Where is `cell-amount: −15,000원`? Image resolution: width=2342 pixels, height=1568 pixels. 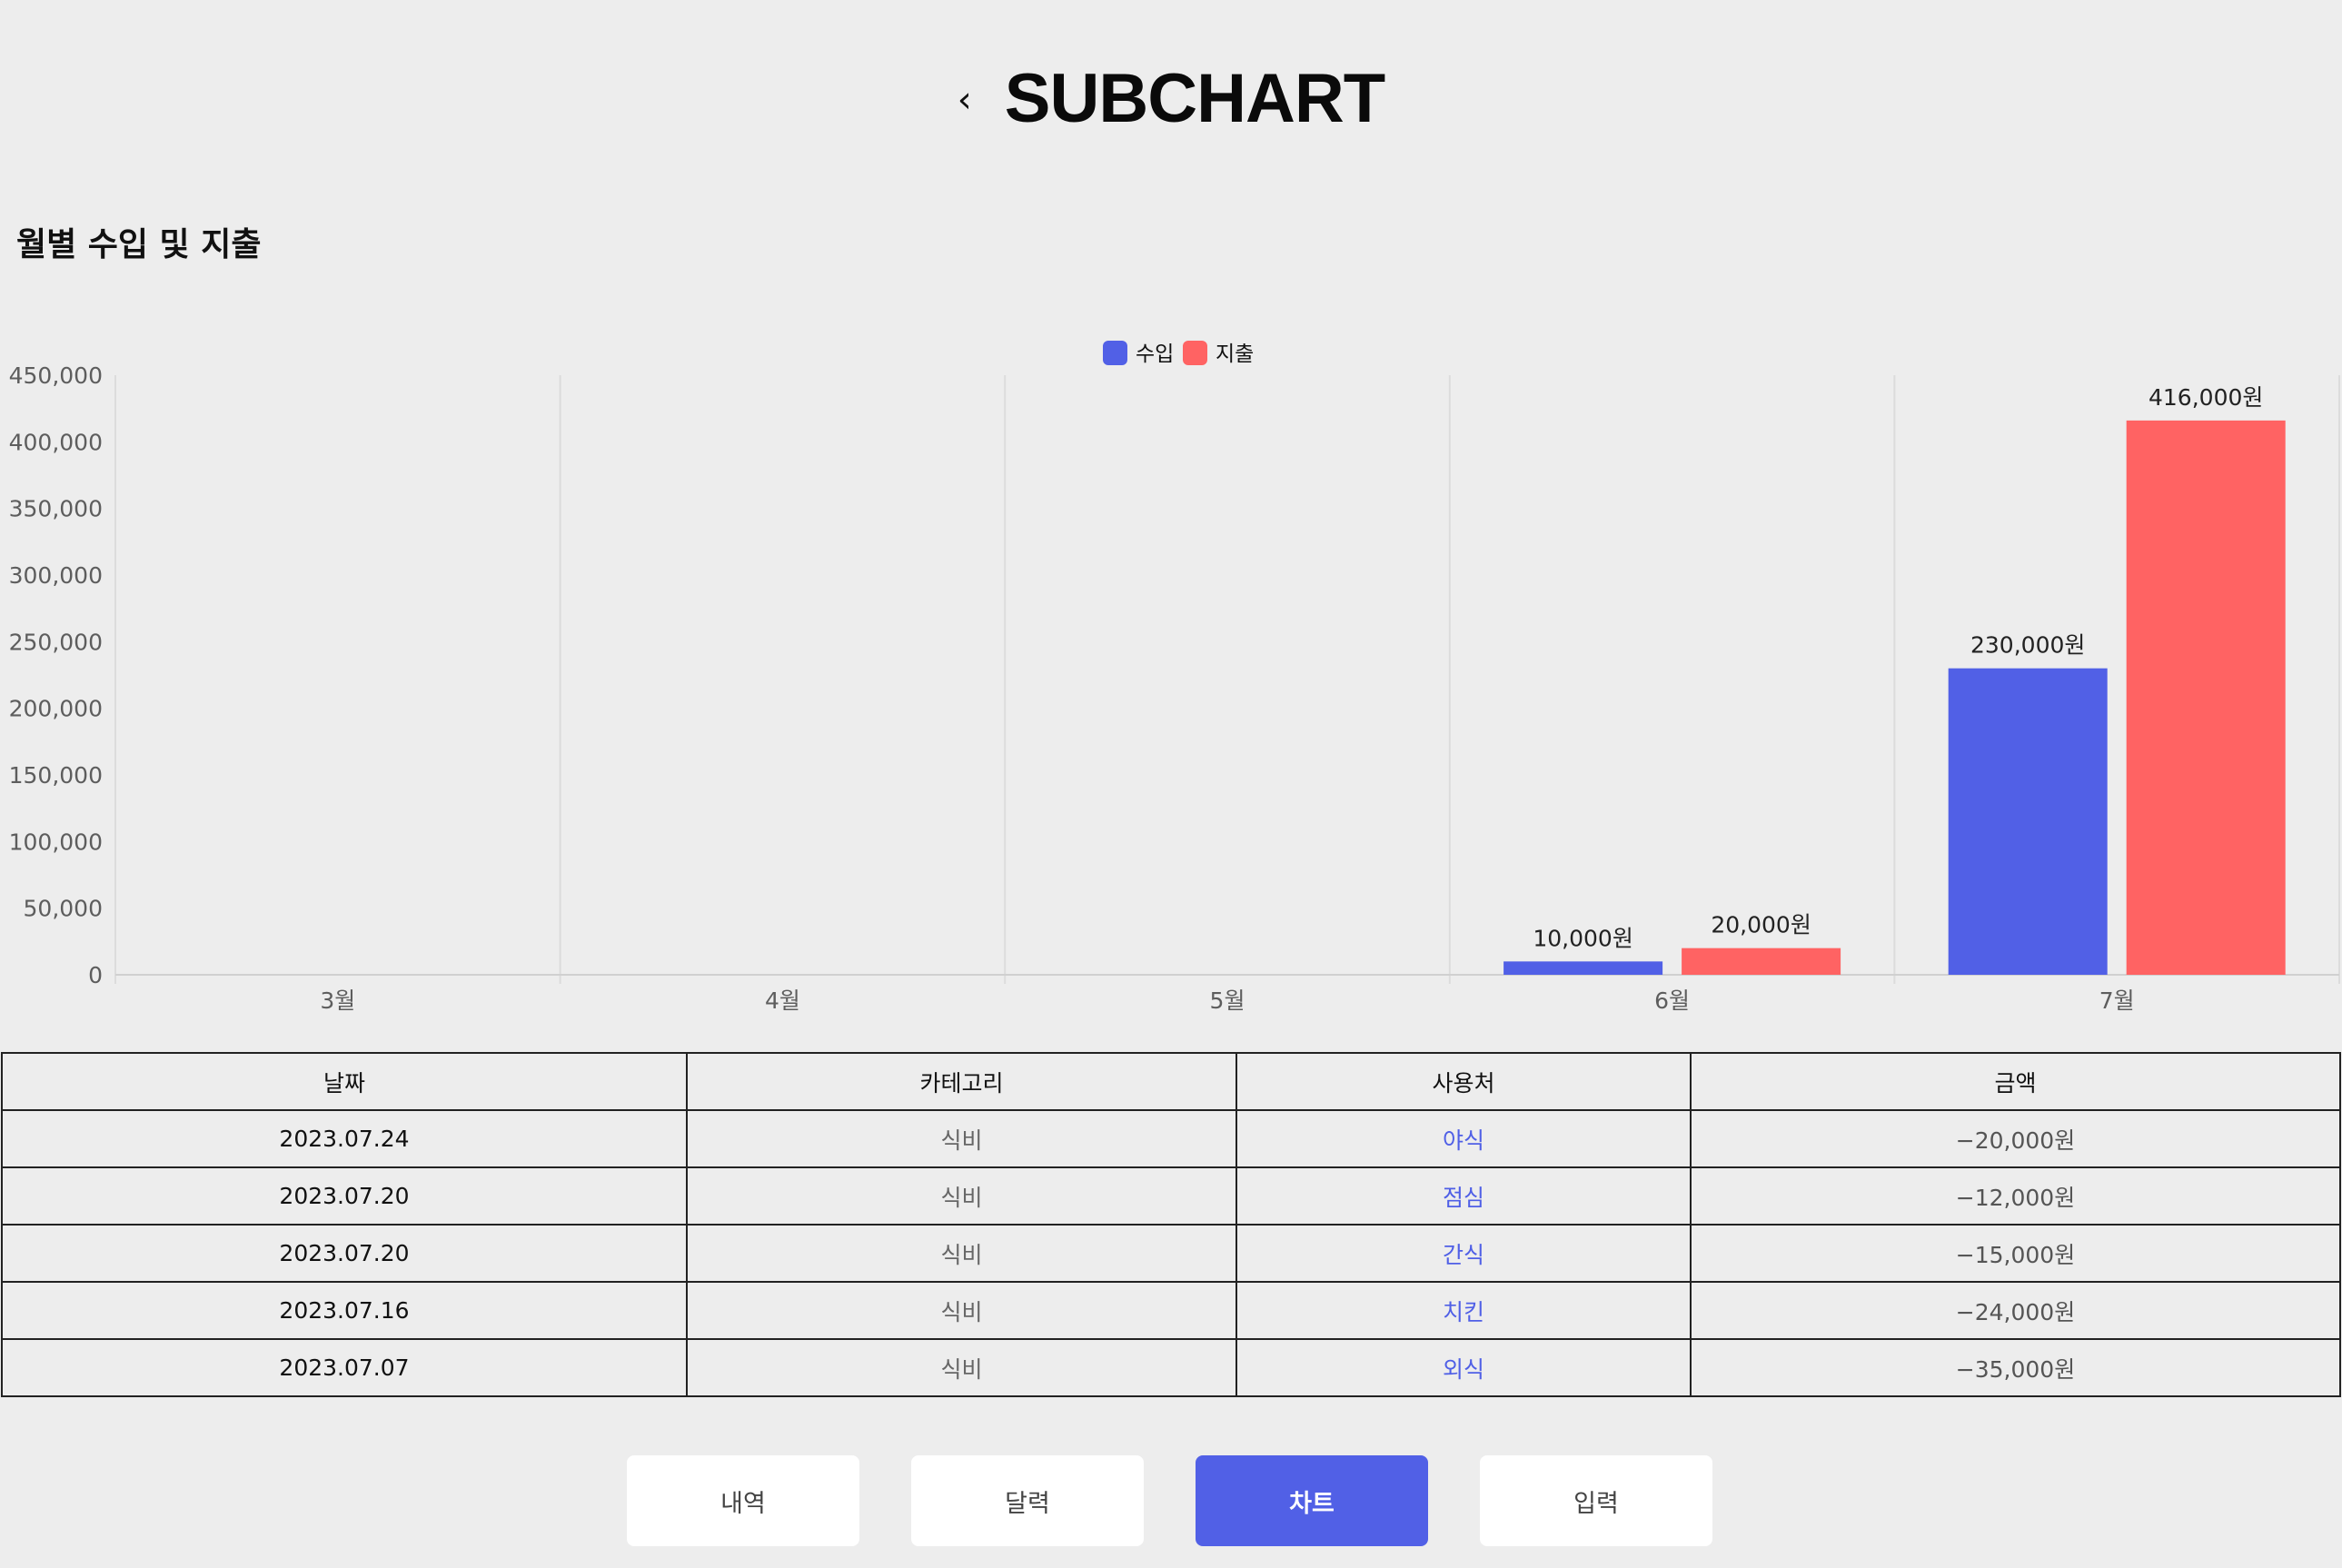 cell-amount: −15,000원 is located at coordinates (2015, 1253).